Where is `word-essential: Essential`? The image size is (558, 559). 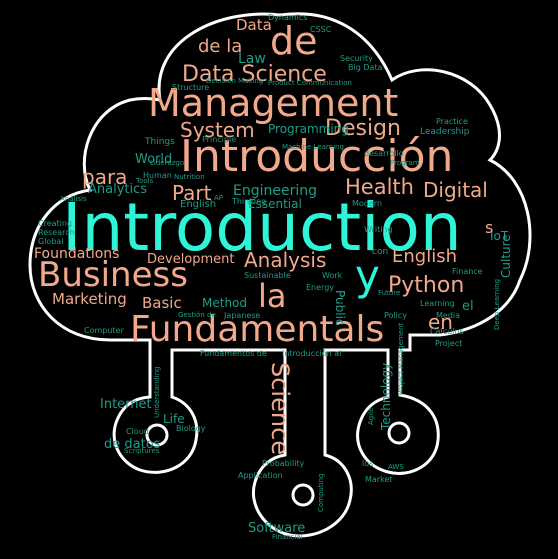 word-essential: Essential is located at coordinates (275, 204).